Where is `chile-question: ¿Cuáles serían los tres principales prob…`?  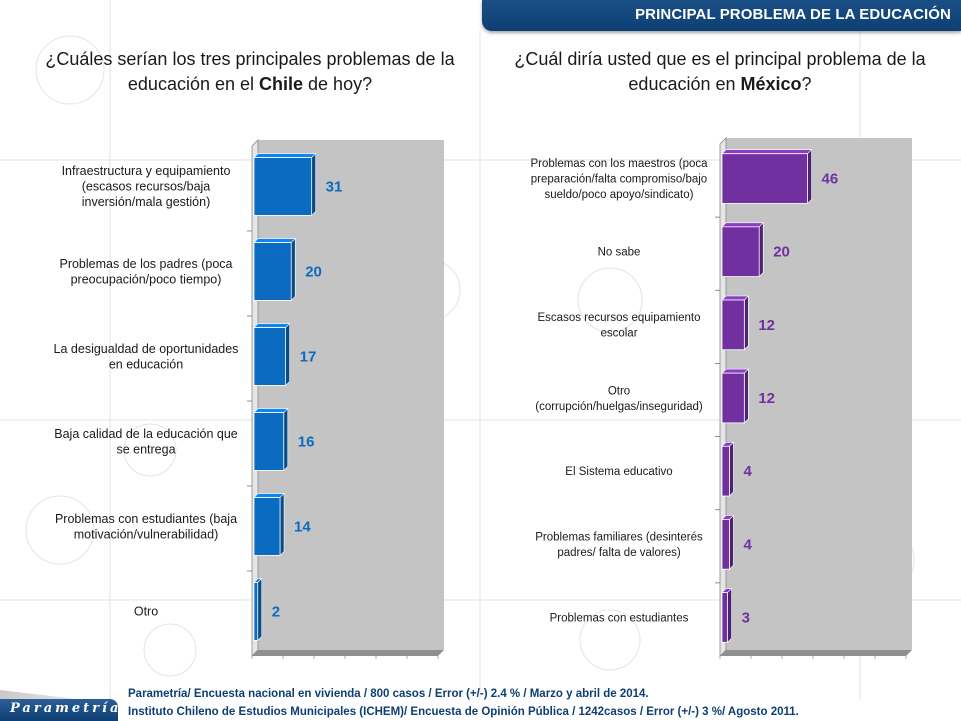 chile-question: ¿Cuáles serían los tres principales prob… is located at coordinates (250, 72).